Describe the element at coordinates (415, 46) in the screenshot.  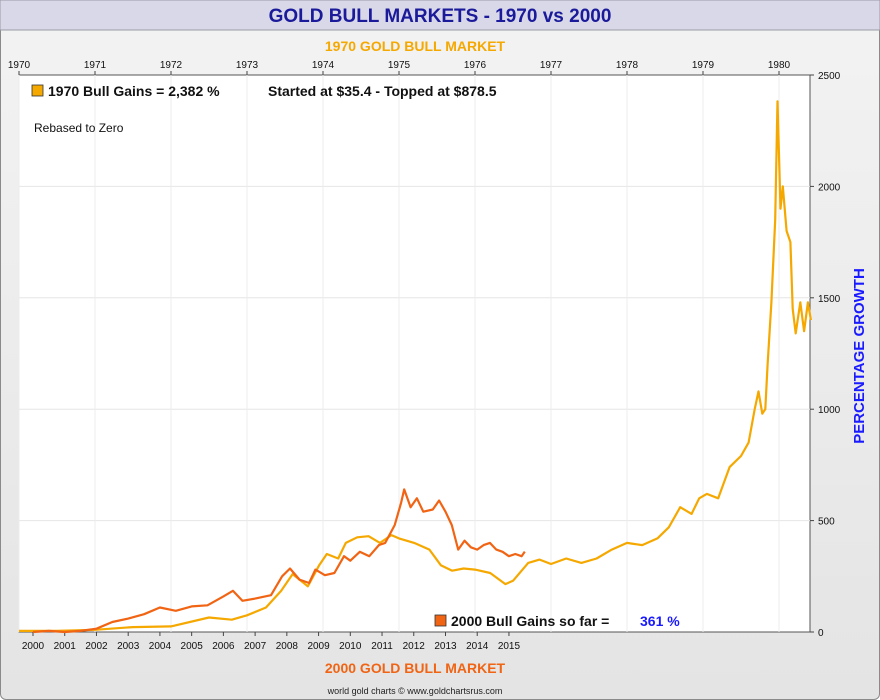
I see `top-axis-label: 1970 GOLD BULL MARKET` at that location.